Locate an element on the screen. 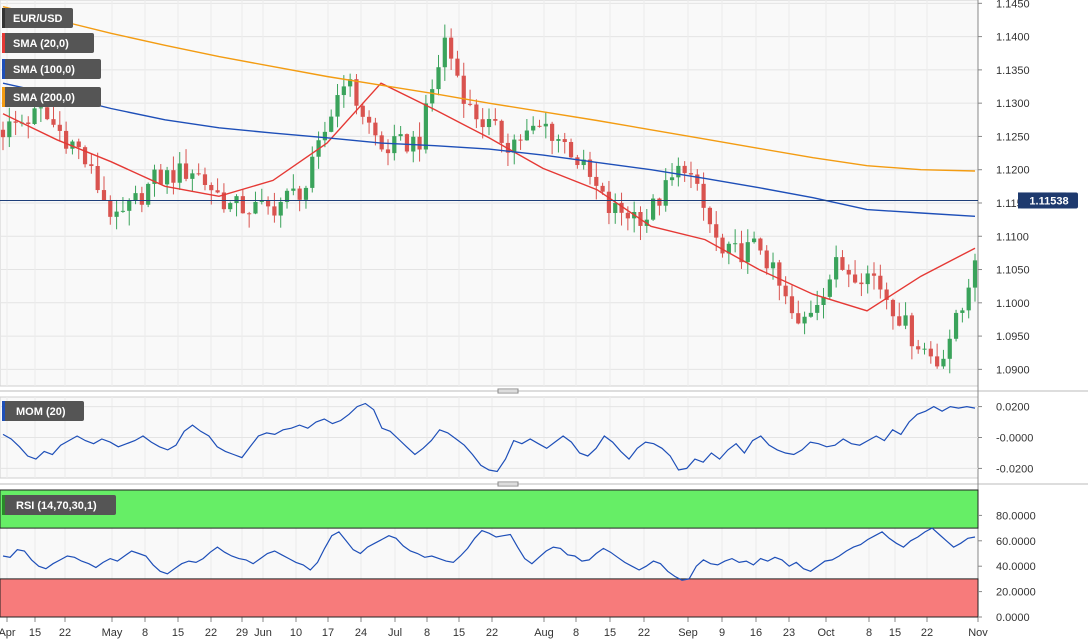 The height and width of the screenshot is (644, 1088). y-tick-label: 1.1350 is located at coordinates (1013, 71).